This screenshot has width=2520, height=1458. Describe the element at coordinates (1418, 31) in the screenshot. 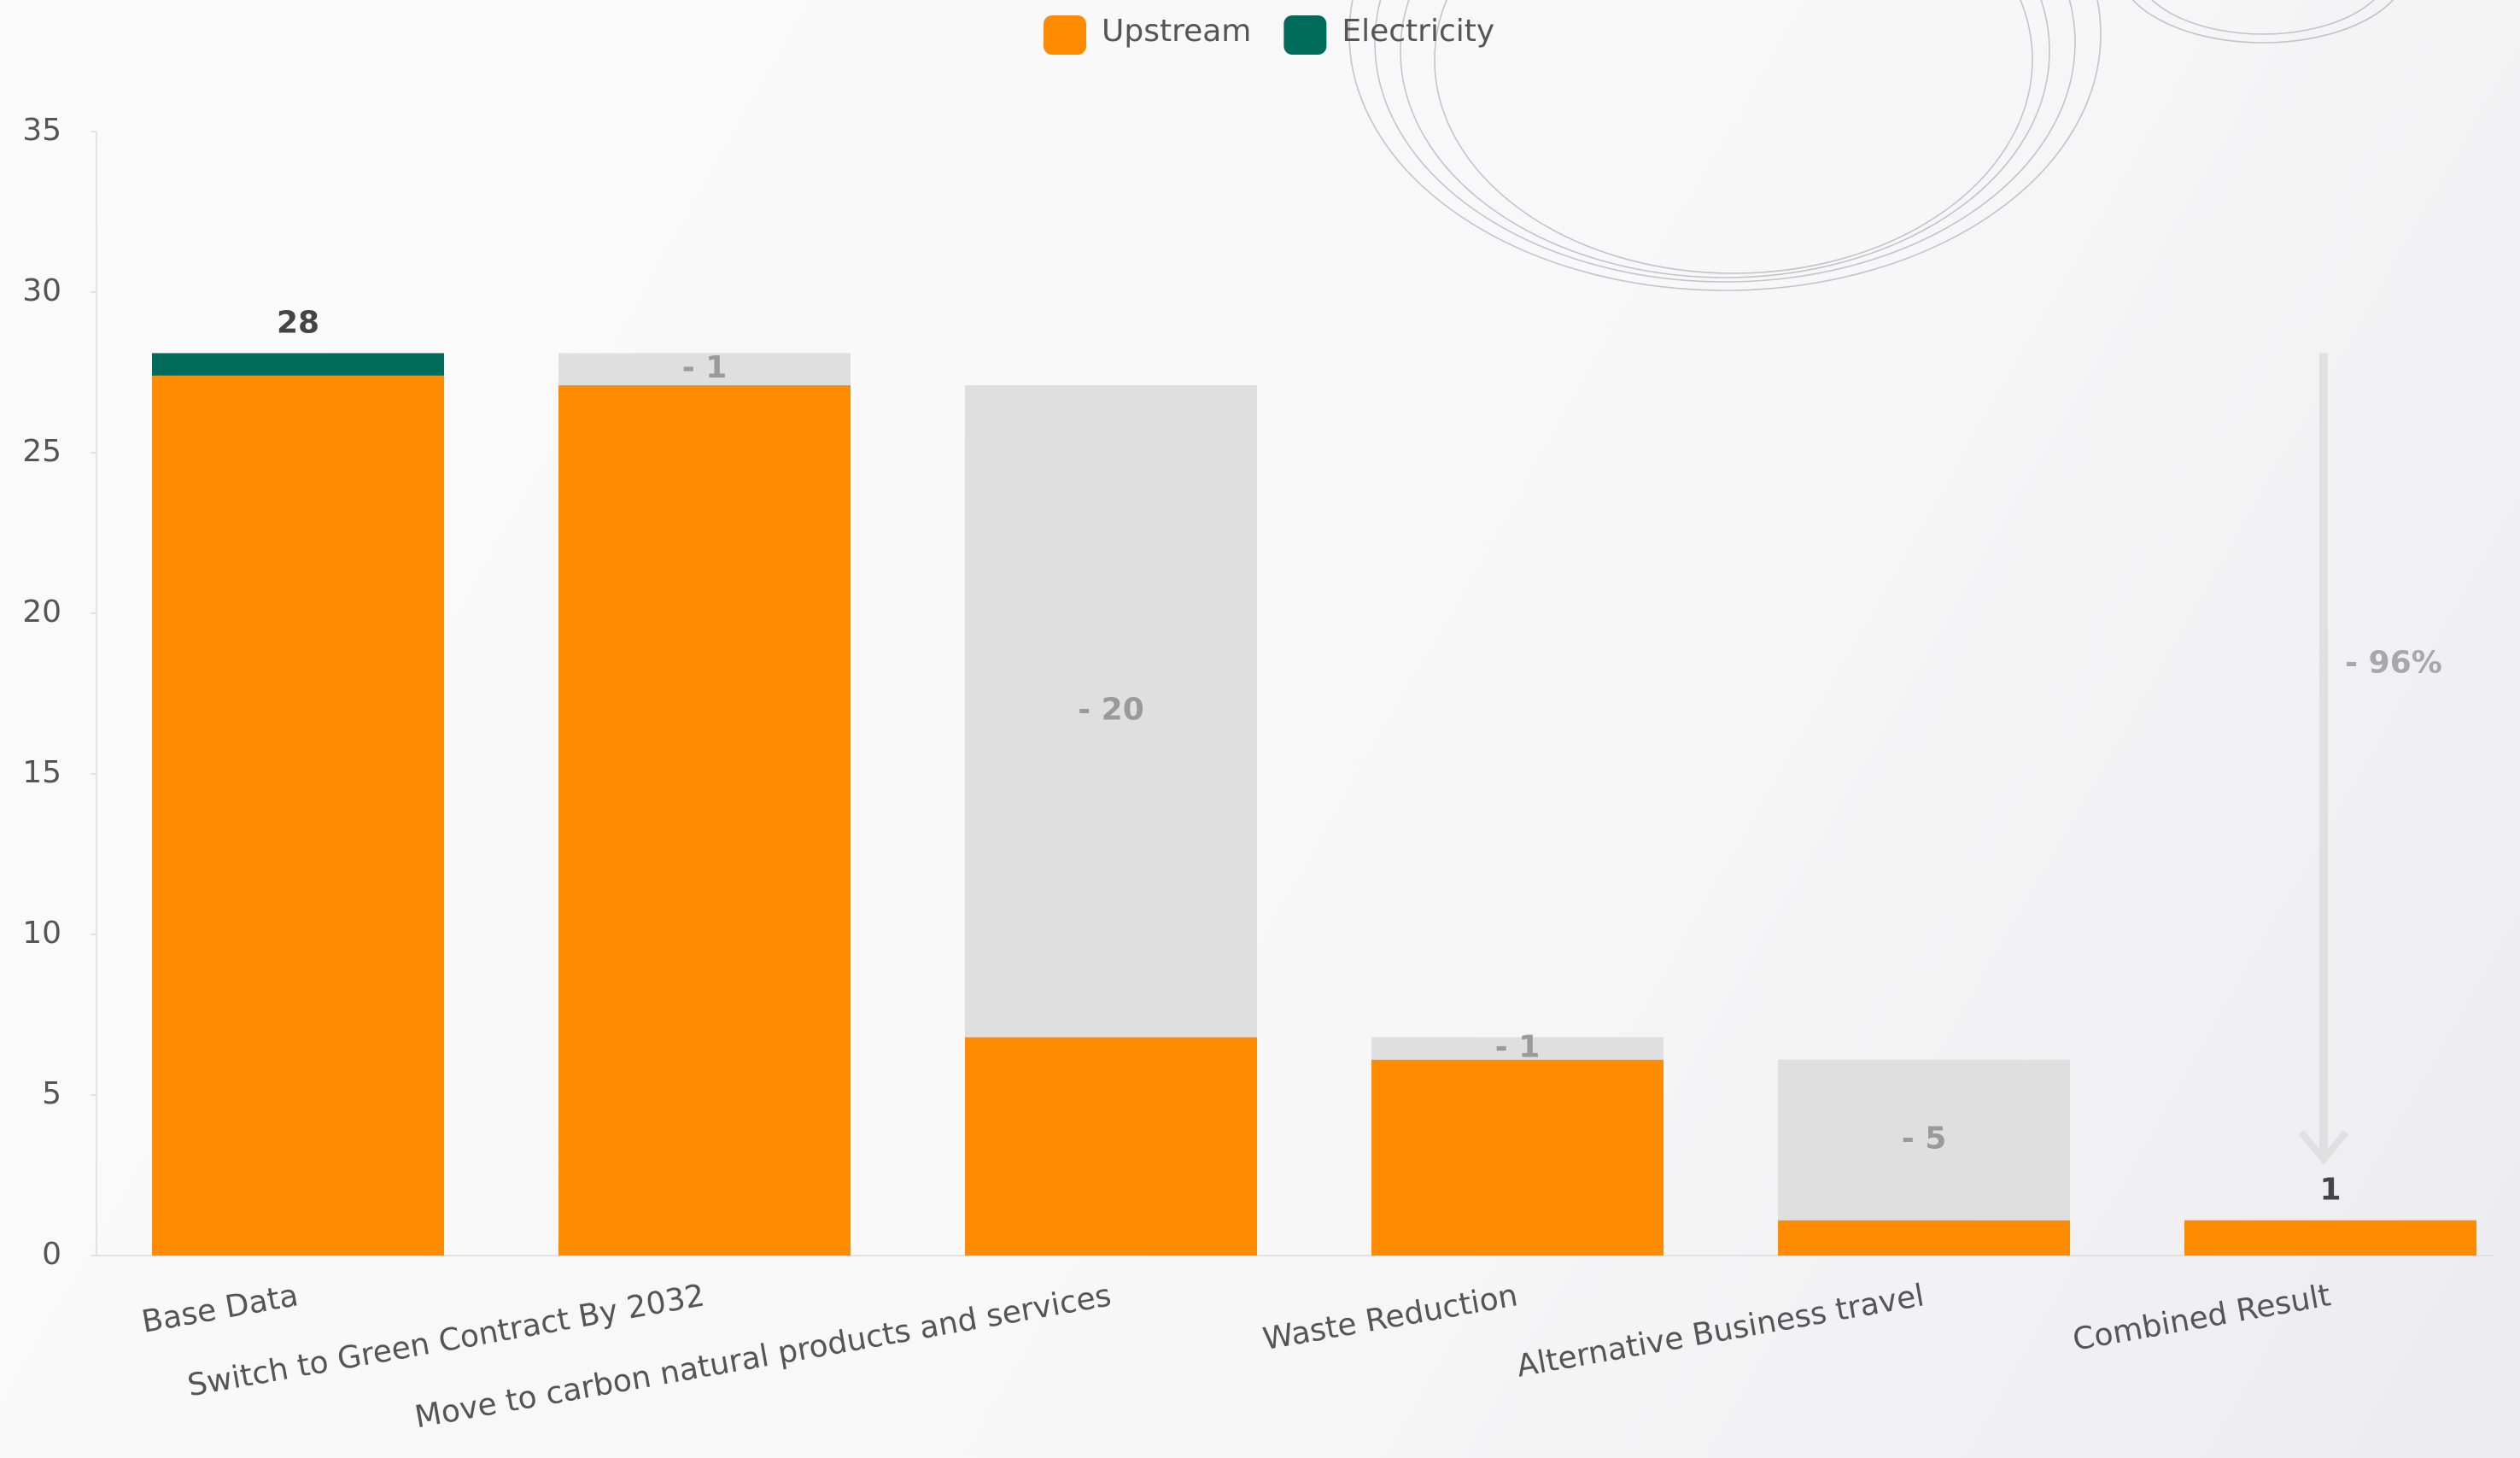

I see `legend-label: Electricity` at that location.